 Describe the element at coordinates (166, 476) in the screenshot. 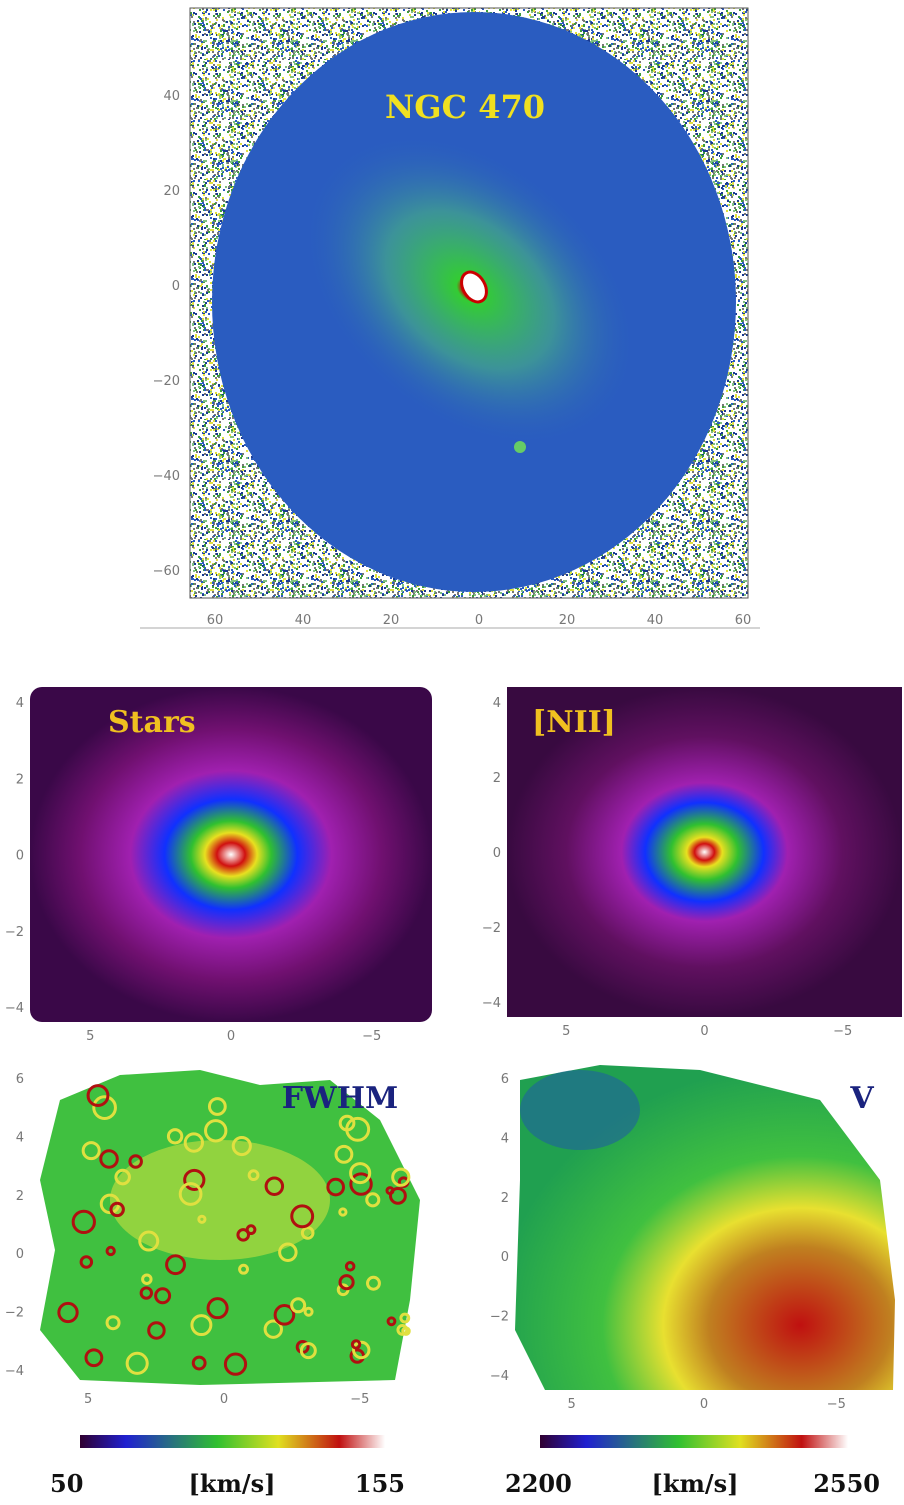

I see `y-tick-label: −40` at that location.